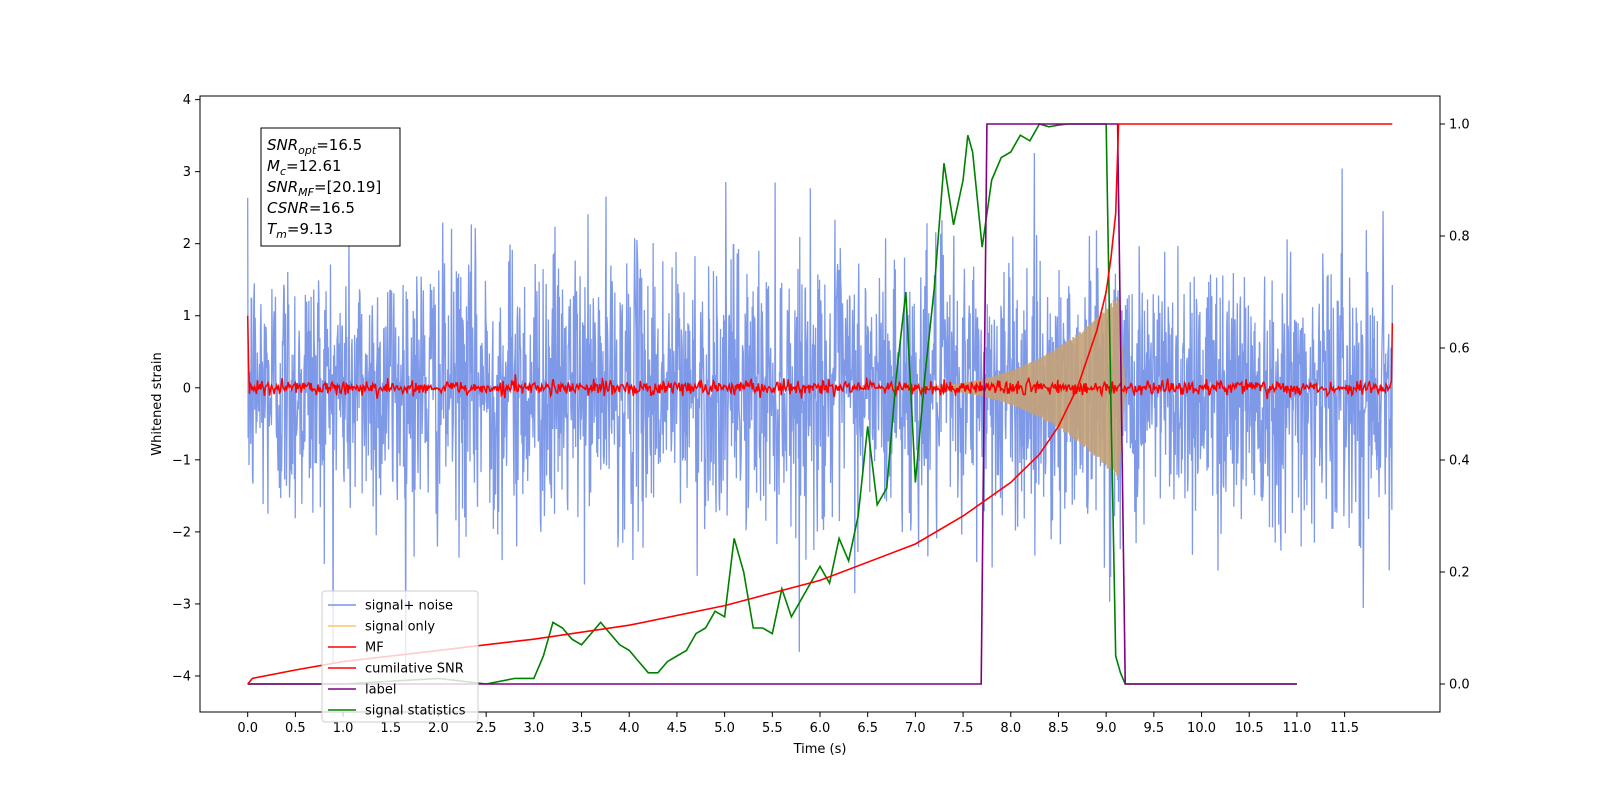  I want to click on x-tick-label: 2.0, so click(438, 728).